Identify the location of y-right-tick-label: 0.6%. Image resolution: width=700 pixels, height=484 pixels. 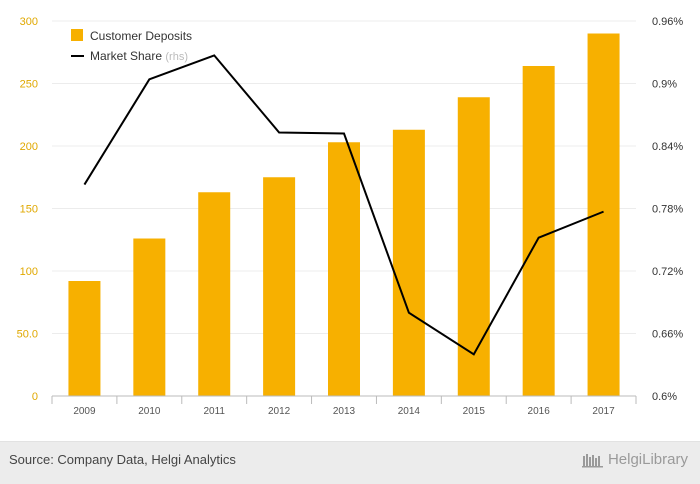
(664, 397).